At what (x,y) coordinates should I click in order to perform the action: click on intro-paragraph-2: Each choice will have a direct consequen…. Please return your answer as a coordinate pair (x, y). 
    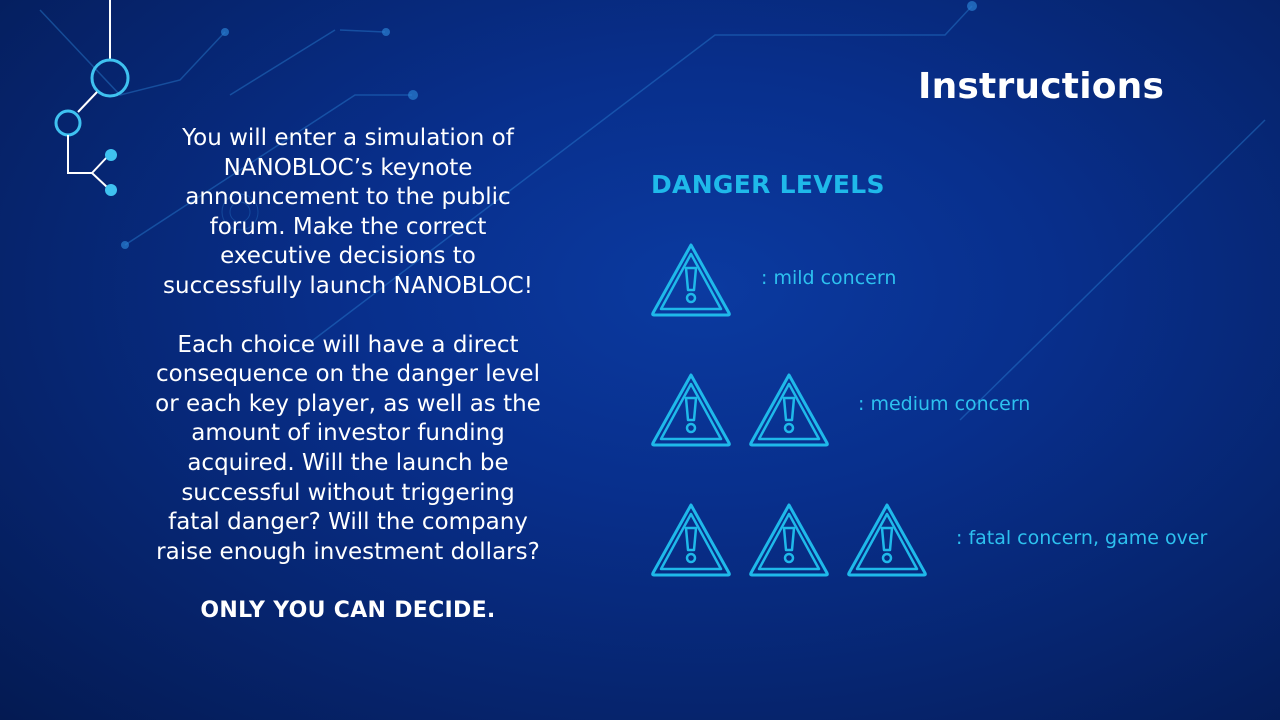
    Looking at the image, I should click on (348, 448).